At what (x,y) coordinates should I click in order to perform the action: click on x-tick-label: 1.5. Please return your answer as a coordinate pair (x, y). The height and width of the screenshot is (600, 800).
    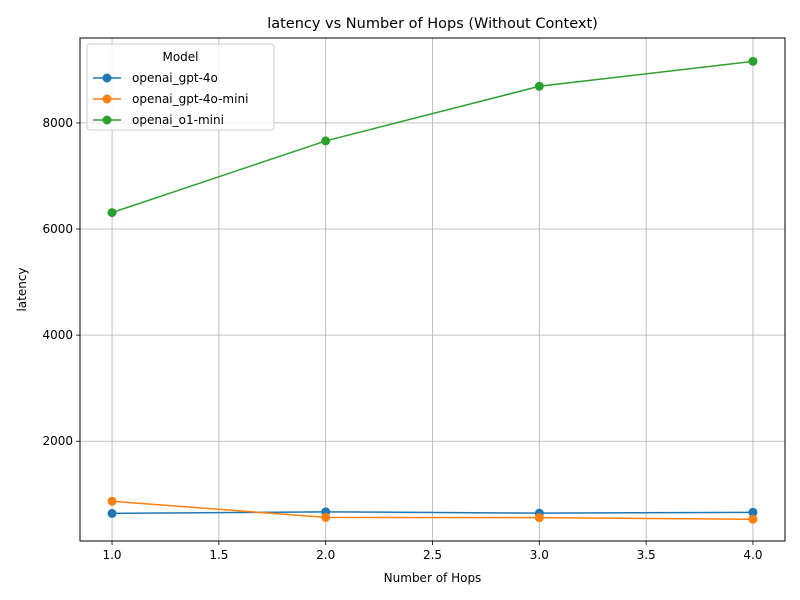
    Looking at the image, I should click on (218, 555).